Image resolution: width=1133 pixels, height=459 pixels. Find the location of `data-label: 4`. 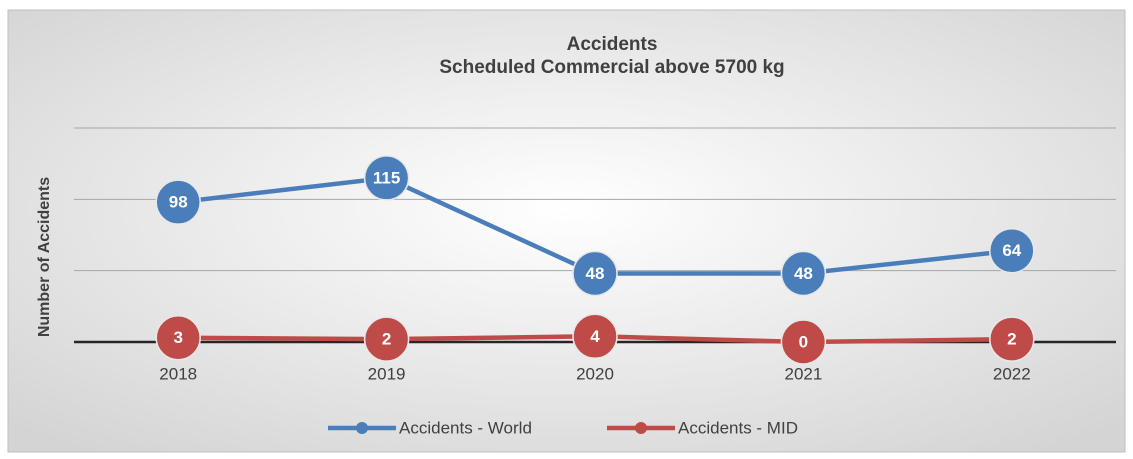

data-label: 4 is located at coordinates (595, 336).